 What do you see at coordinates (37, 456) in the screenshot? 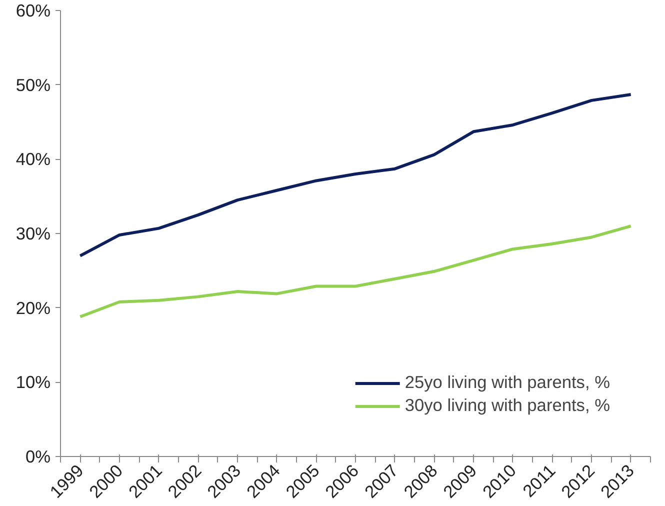
I see `y-tick-label: 0%` at bounding box center [37, 456].